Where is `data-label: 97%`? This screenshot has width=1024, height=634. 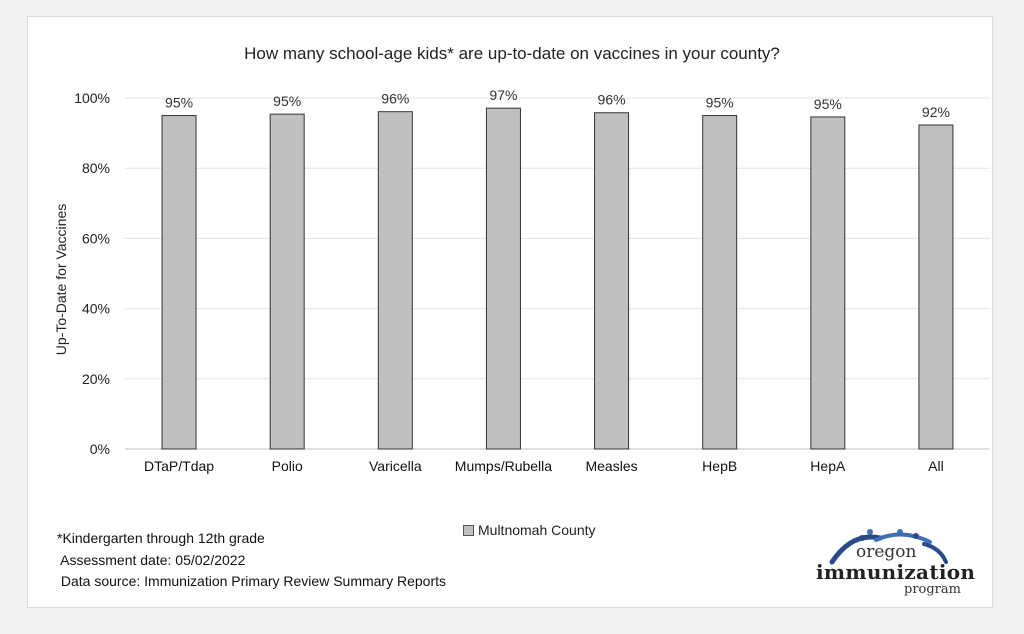
data-label: 97% is located at coordinates (503, 95).